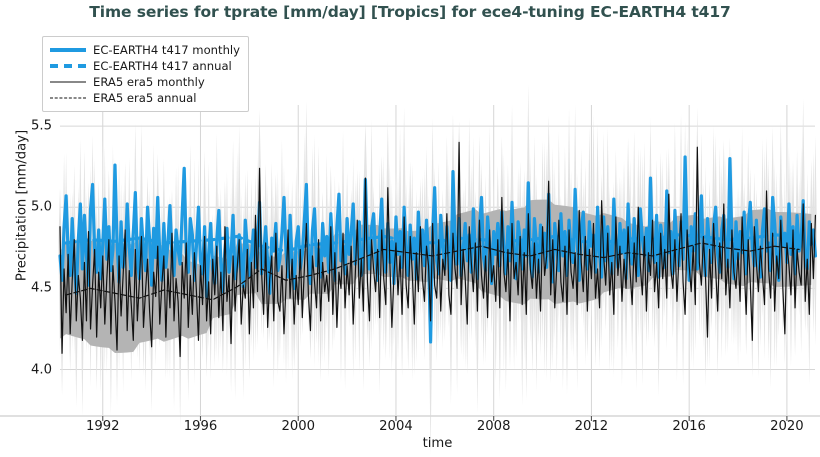  What do you see at coordinates (149, 82) in the screenshot?
I see `legend-label: ERA5 era5 monthly` at bounding box center [149, 82].